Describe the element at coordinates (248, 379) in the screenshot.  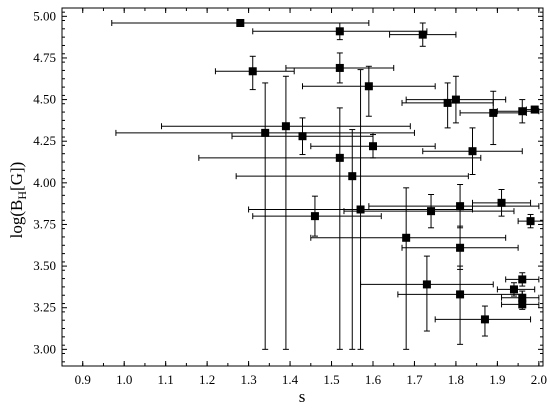
I see `x-tick-label: 1.3` at that location.